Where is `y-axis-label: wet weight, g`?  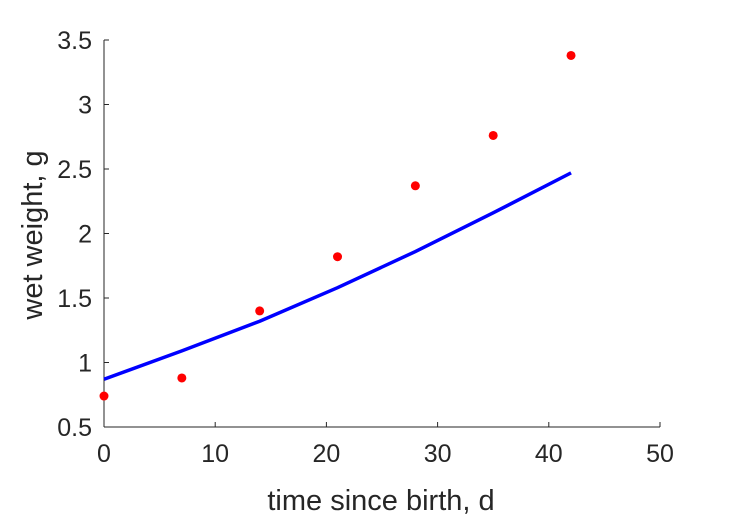
y-axis-label: wet weight, g is located at coordinates (33, 235).